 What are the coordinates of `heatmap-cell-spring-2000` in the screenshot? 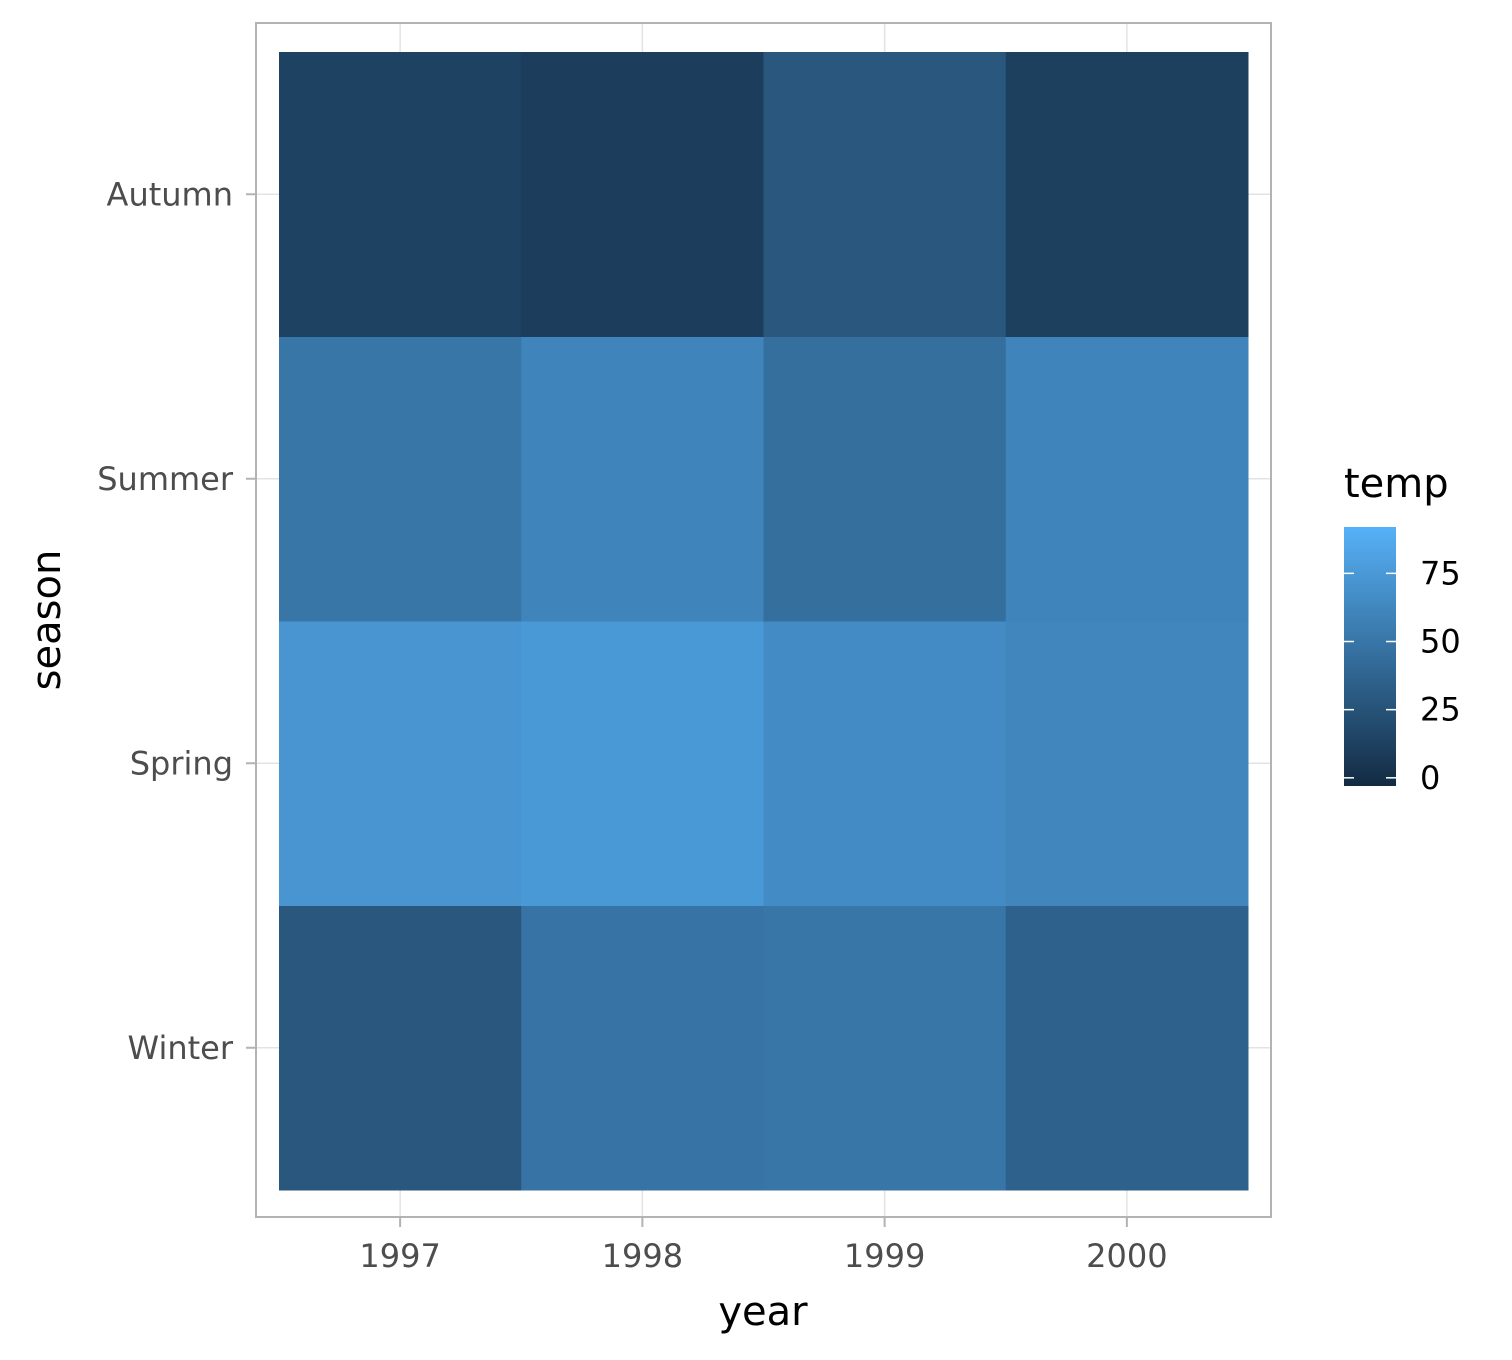 It's located at (1127, 763).